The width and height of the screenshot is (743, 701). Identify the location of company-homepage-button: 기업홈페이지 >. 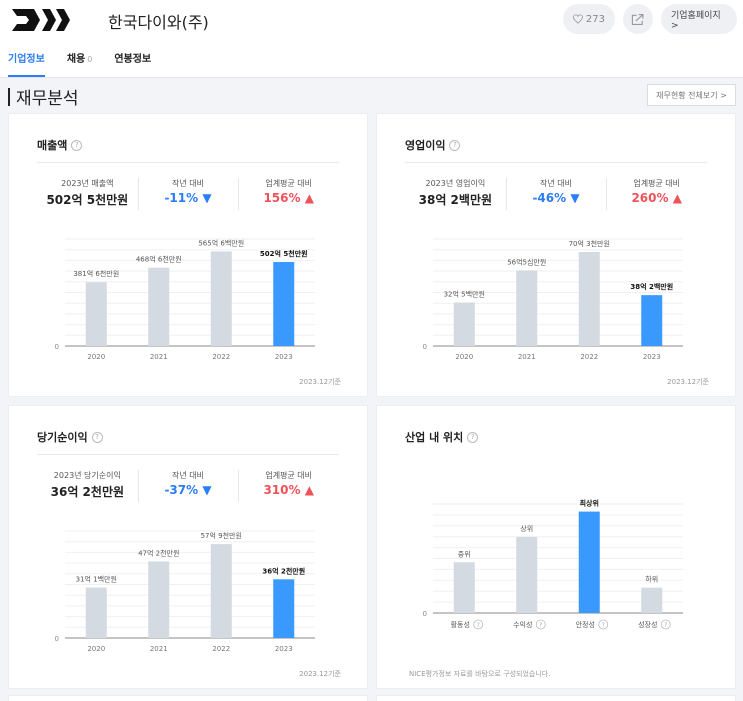
(699, 19).